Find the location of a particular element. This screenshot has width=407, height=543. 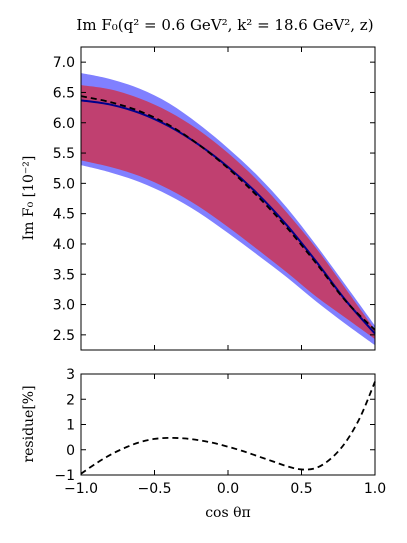

residue-curve is located at coordinates (228, 428).